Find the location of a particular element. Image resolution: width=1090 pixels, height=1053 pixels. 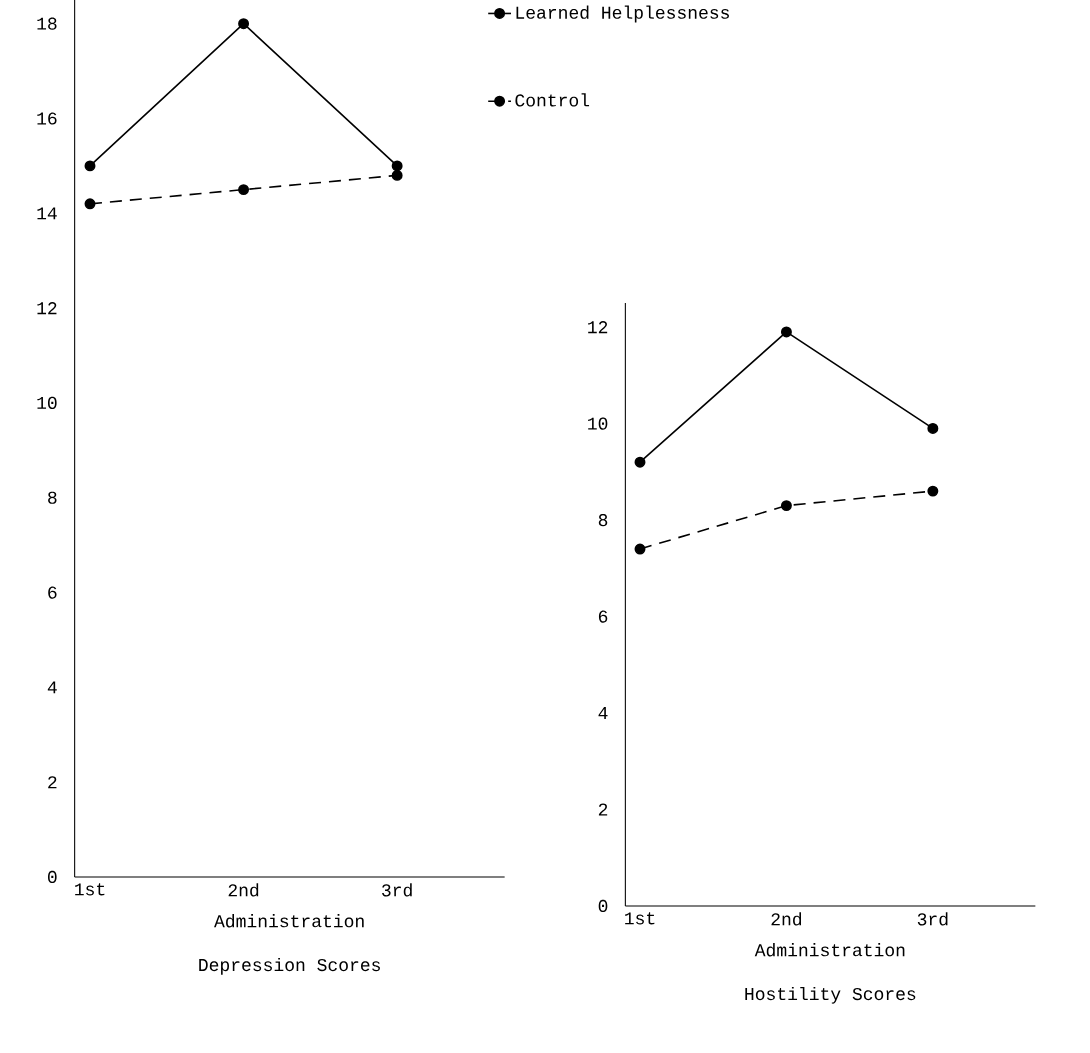

y-tick-label: 18 is located at coordinates (47, 23).